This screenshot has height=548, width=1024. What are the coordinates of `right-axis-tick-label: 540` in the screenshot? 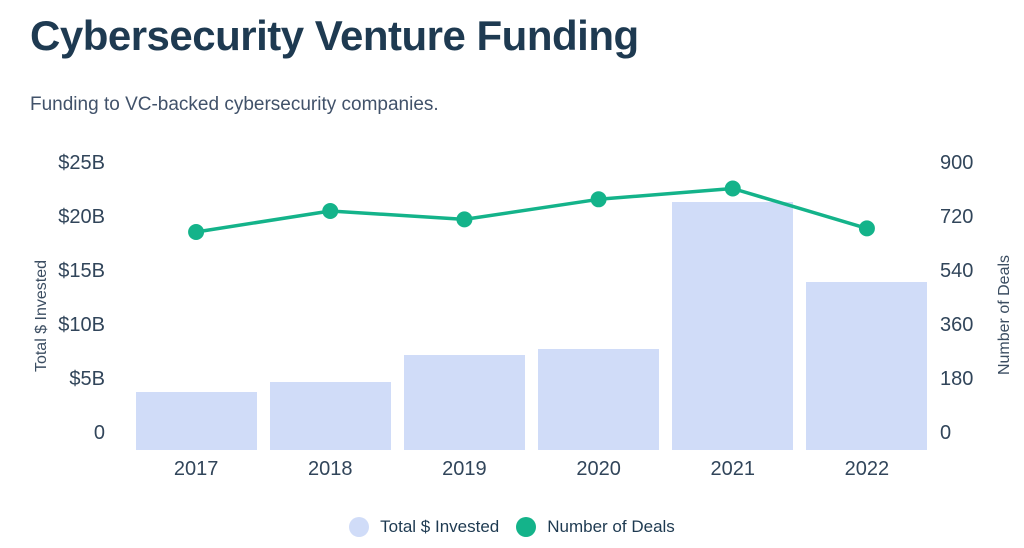 It's located at (957, 271).